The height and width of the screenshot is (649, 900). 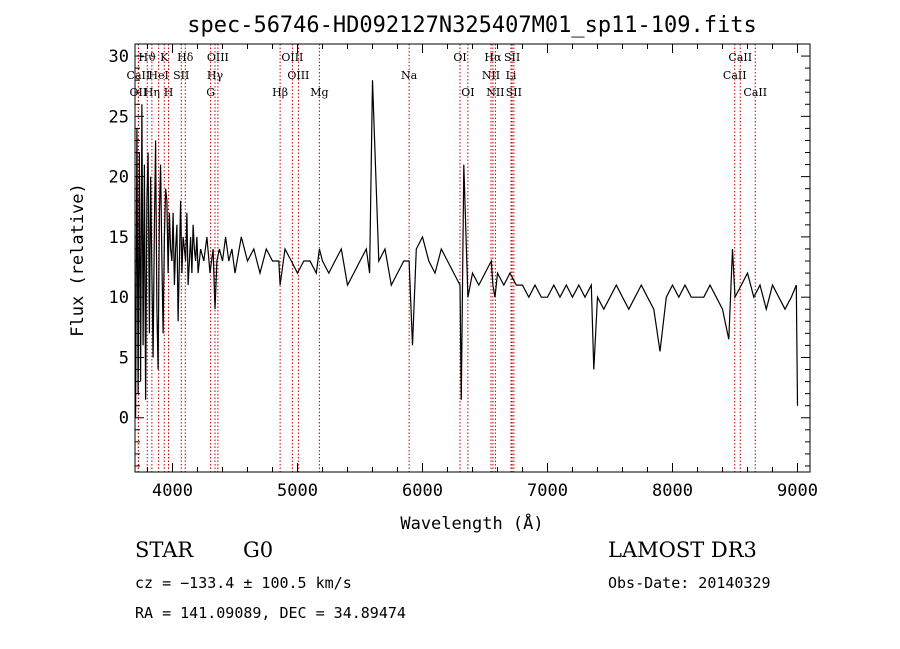 I want to click on line-label-4: HeI, so click(x=158, y=75).